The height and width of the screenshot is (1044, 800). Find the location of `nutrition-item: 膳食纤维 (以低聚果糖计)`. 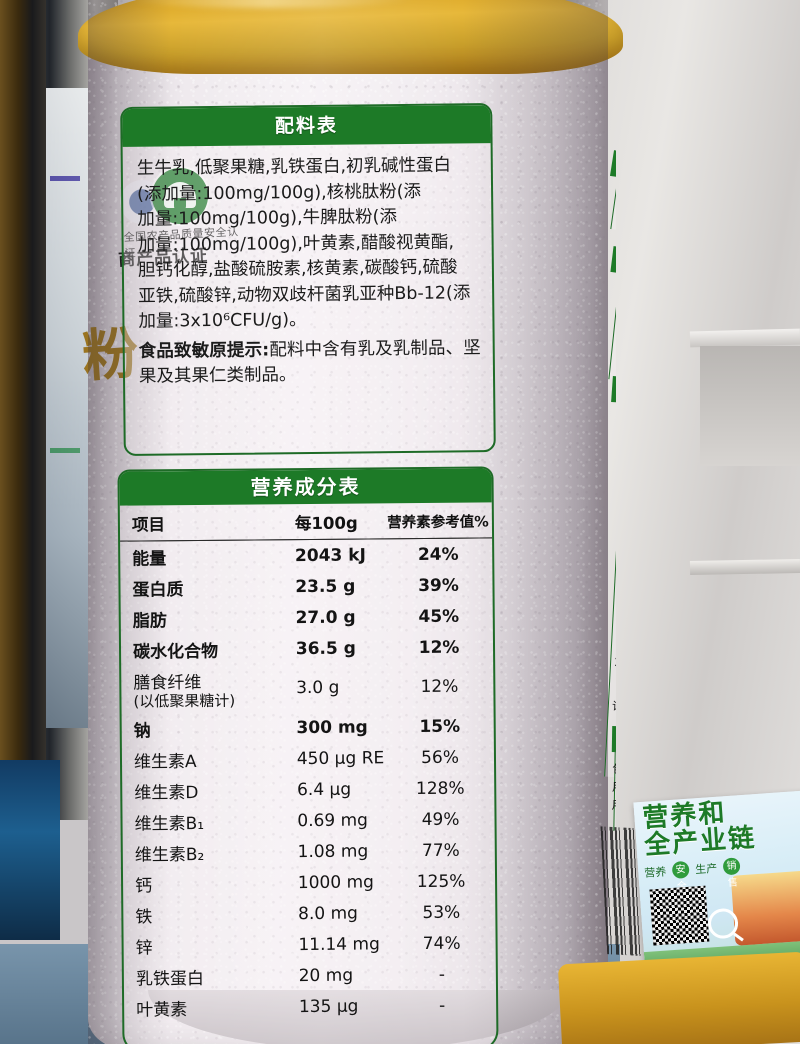

nutrition-item: 膳食纤维 (以低聚果糖计) is located at coordinates (195, 689).